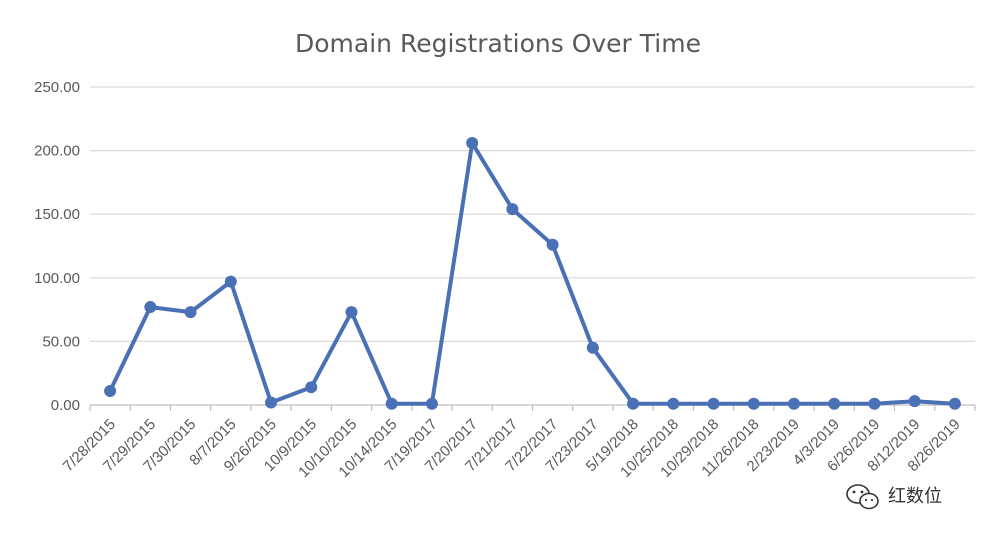  I want to click on watermark: 红数位, so click(894, 497).